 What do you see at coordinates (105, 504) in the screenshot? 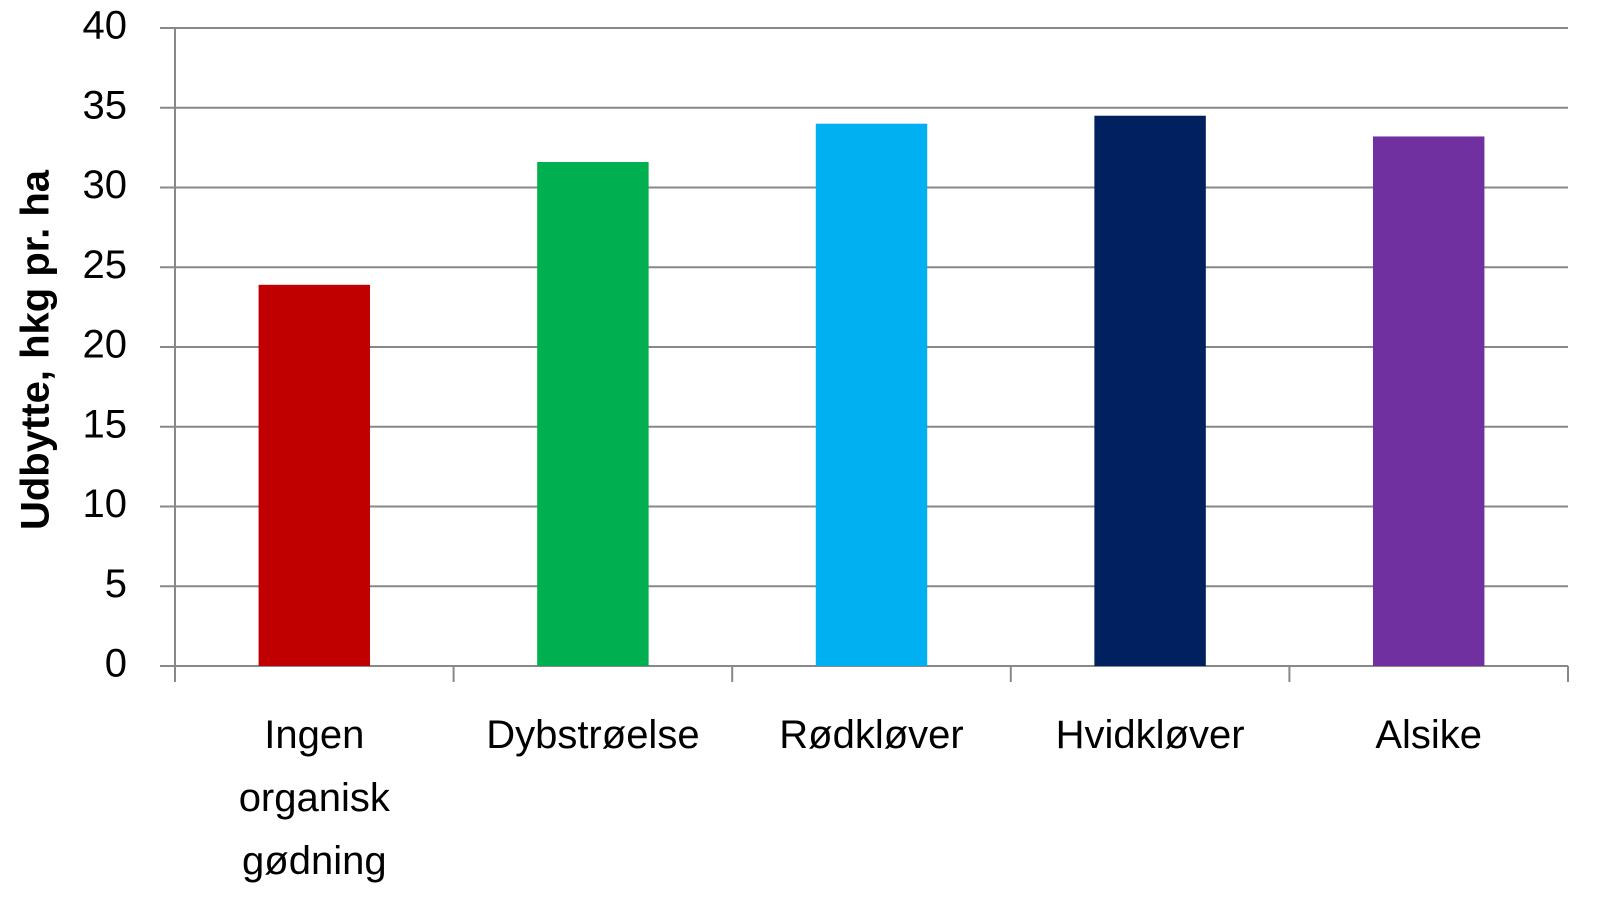
I see `y-tick-label: 10` at bounding box center [105, 504].